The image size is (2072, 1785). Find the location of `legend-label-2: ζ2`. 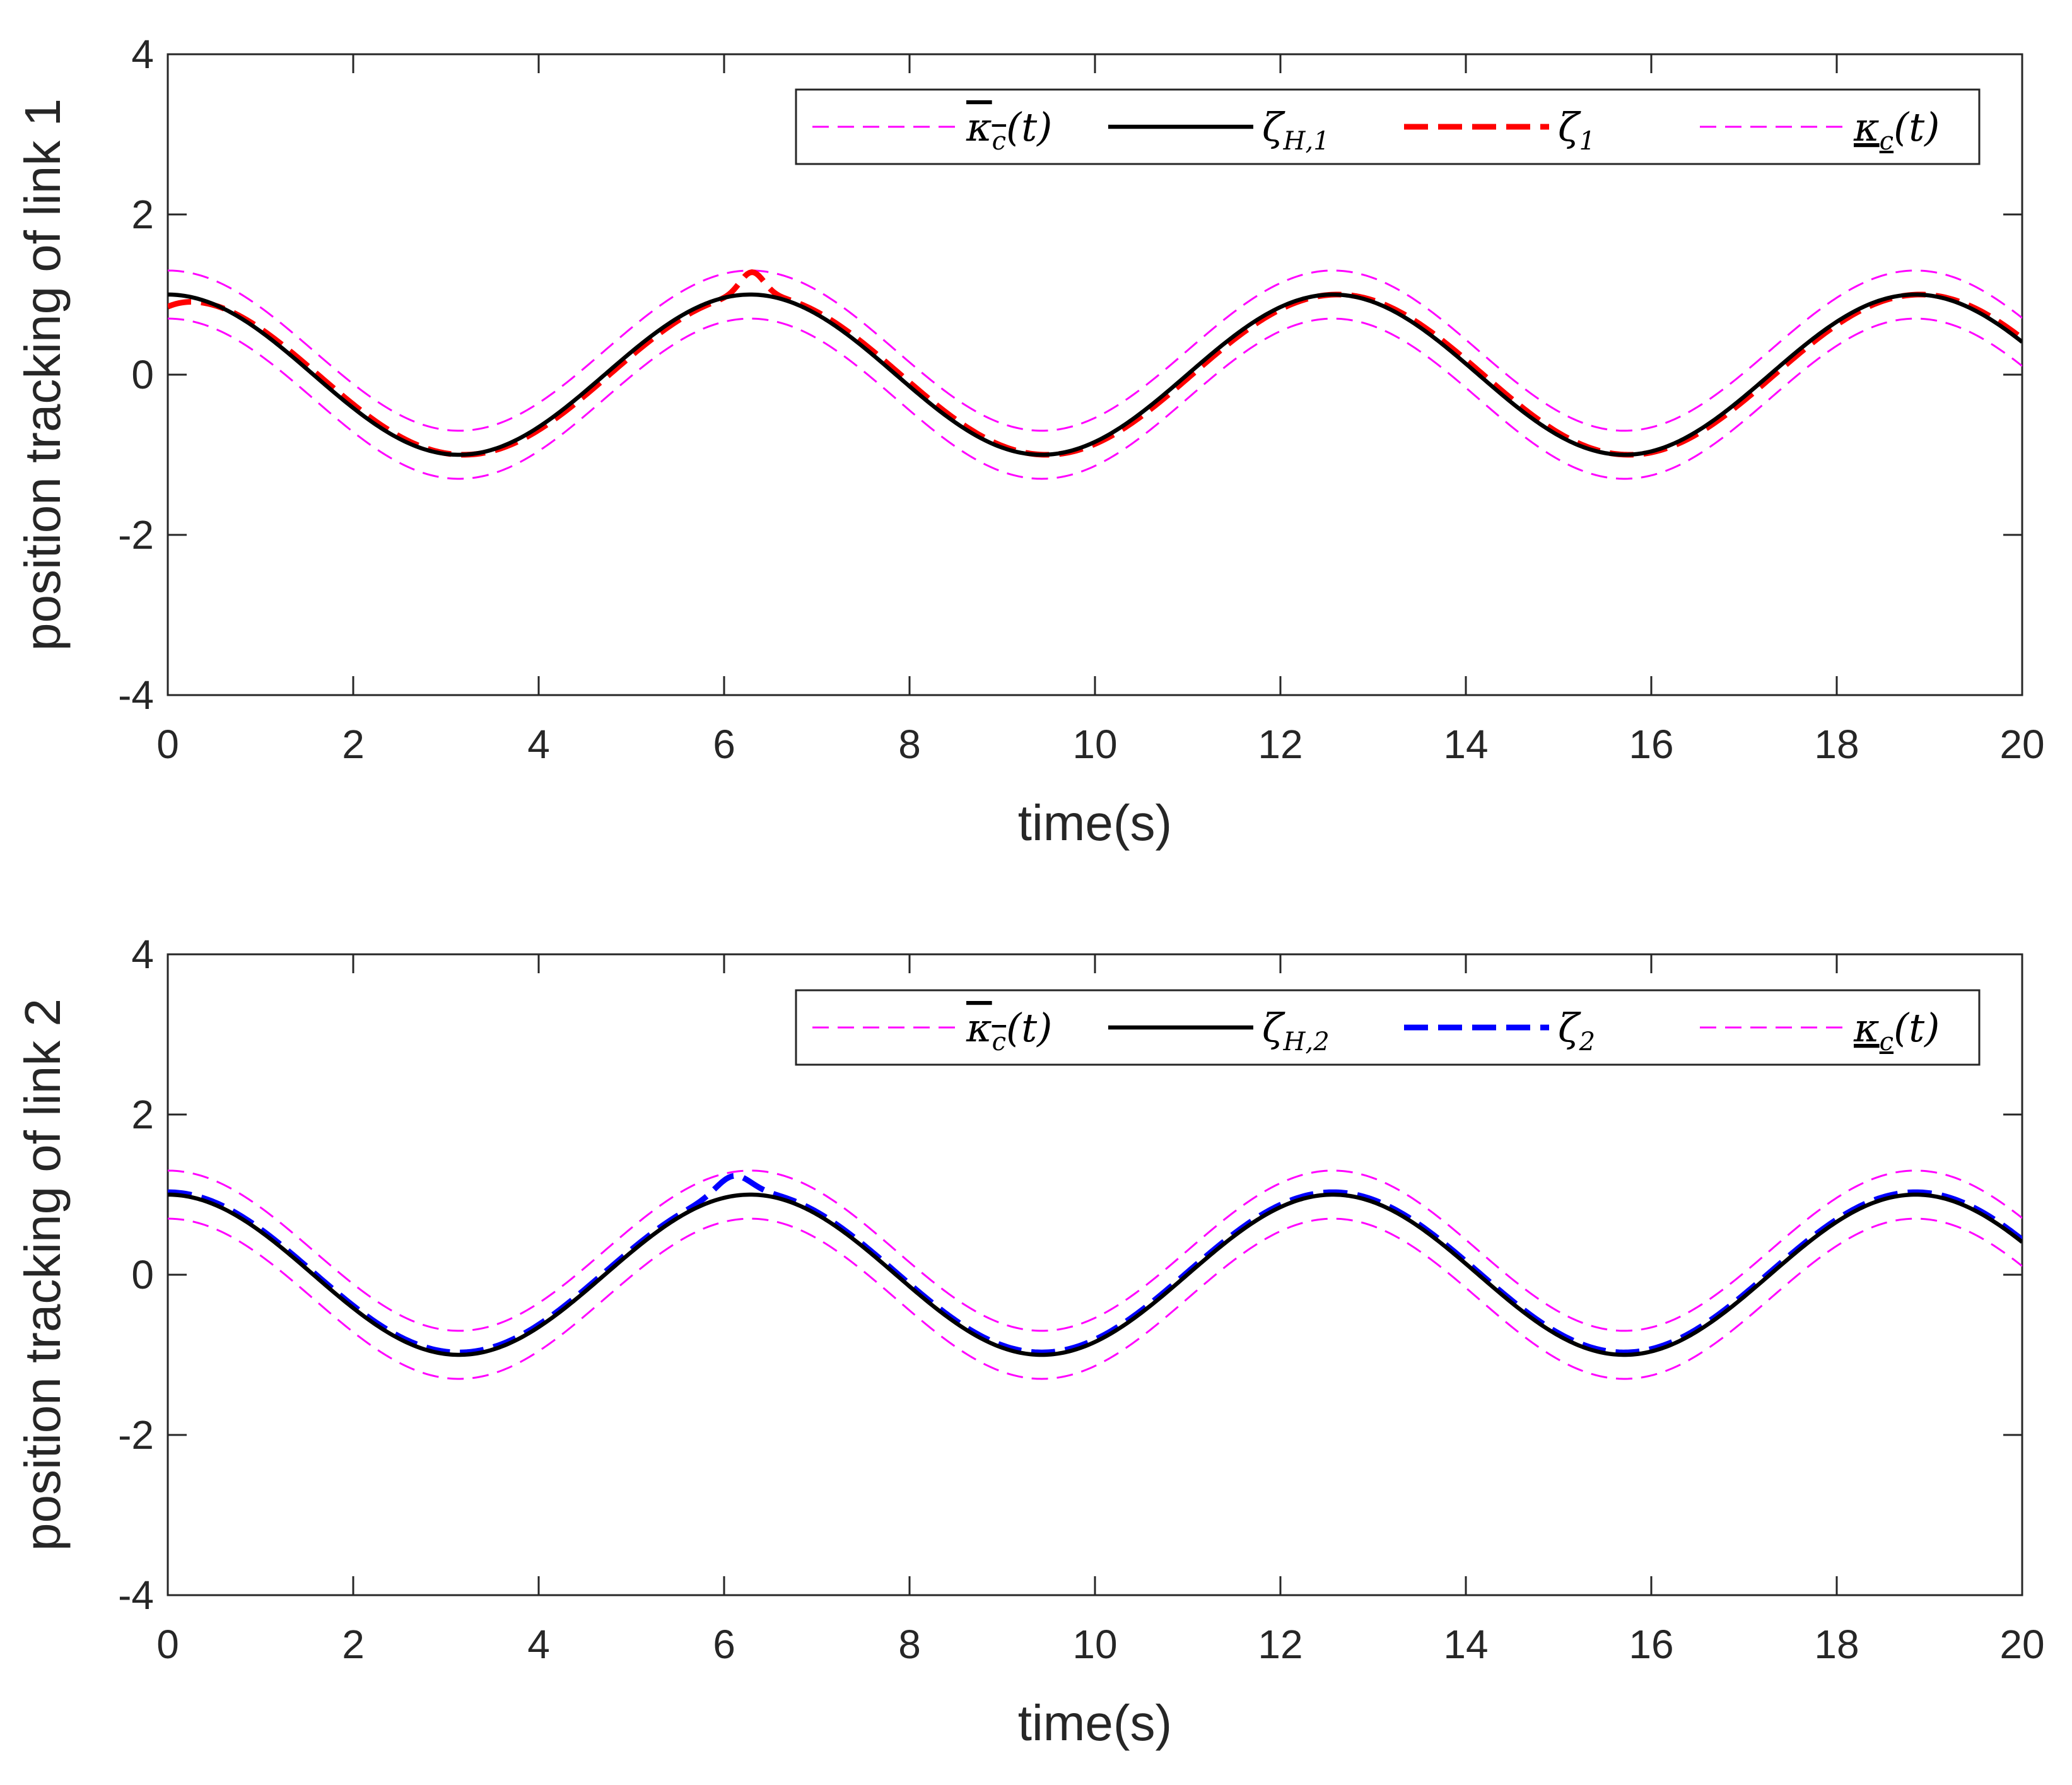

legend-label-2: ζ2 is located at coordinates (1576, 1030).